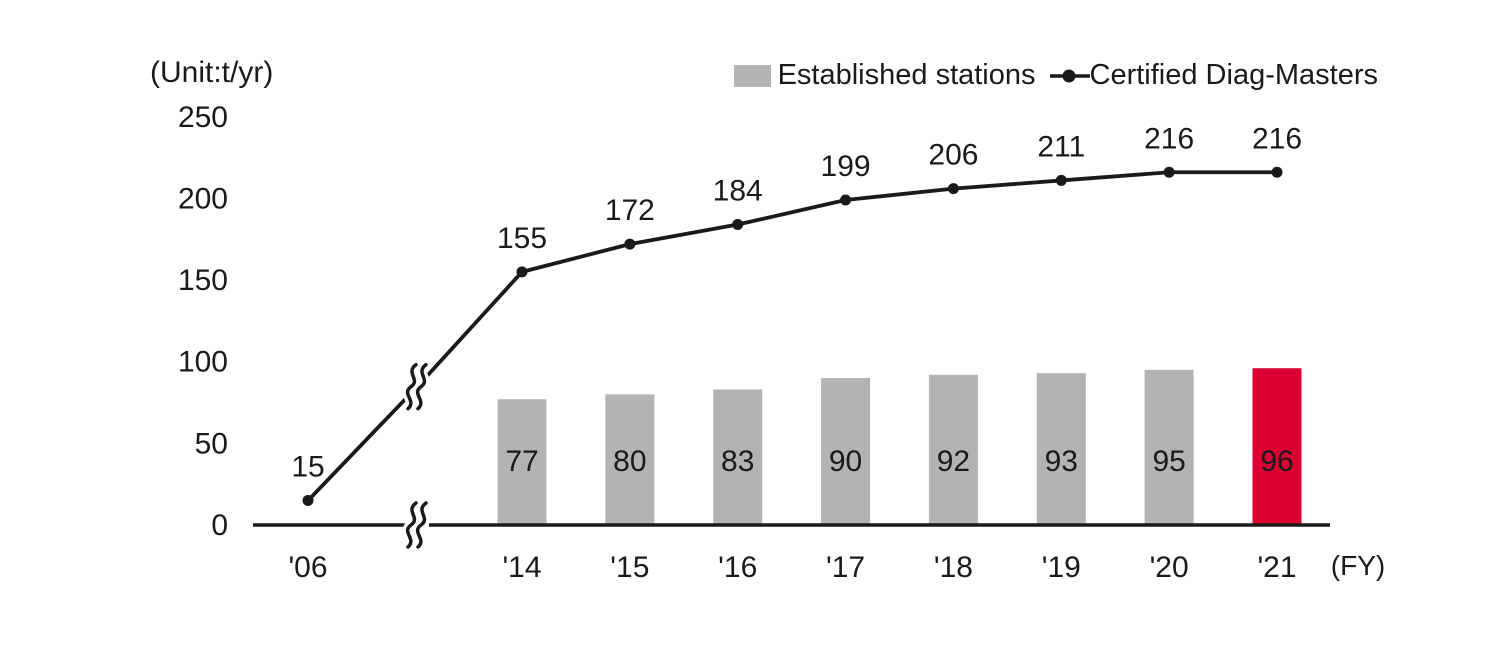 The image size is (1500, 650). I want to click on x-tick-label: '18, so click(953, 567).